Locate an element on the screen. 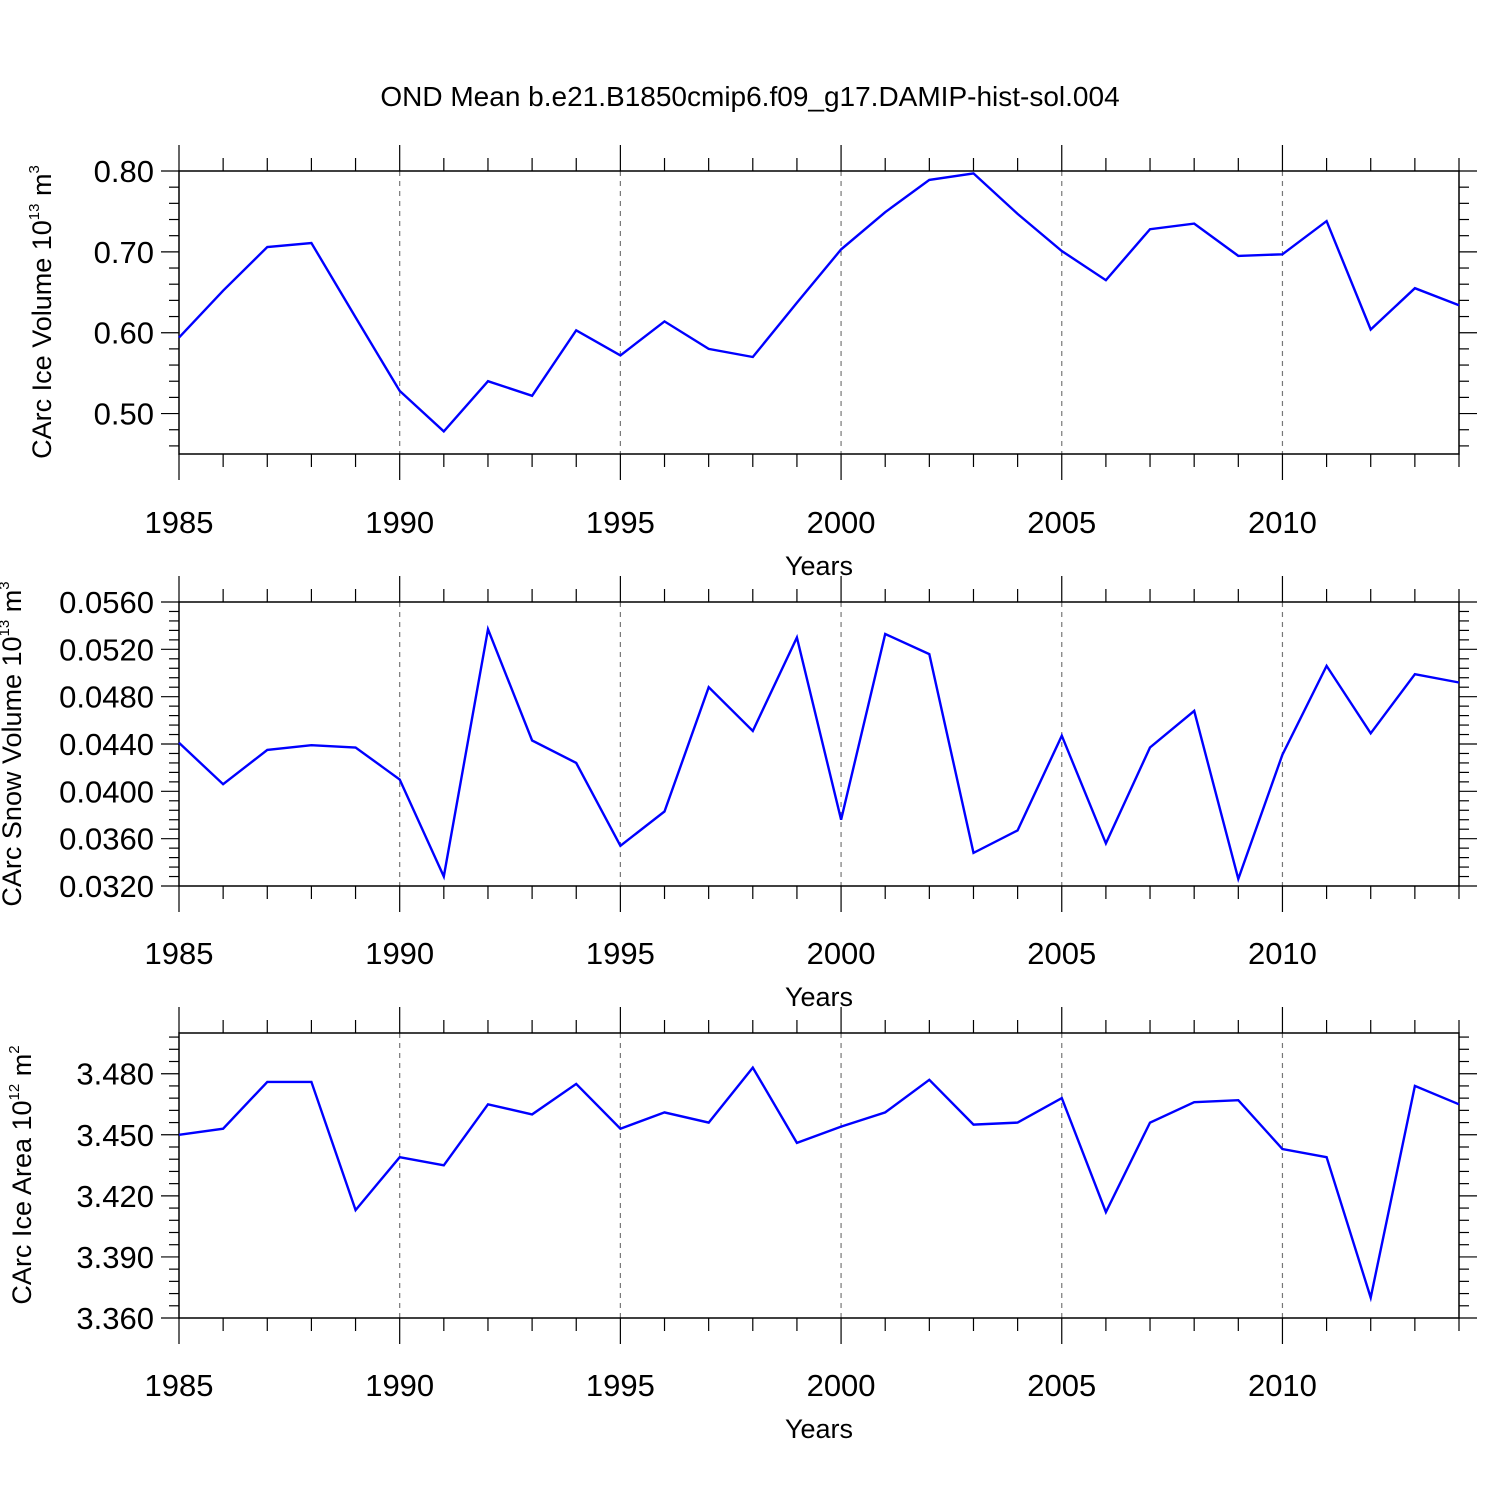 Image resolution: width=1500 pixels, height=1500 pixels. y-tick-label: 3.450 is located at coordinates (115, 1135).